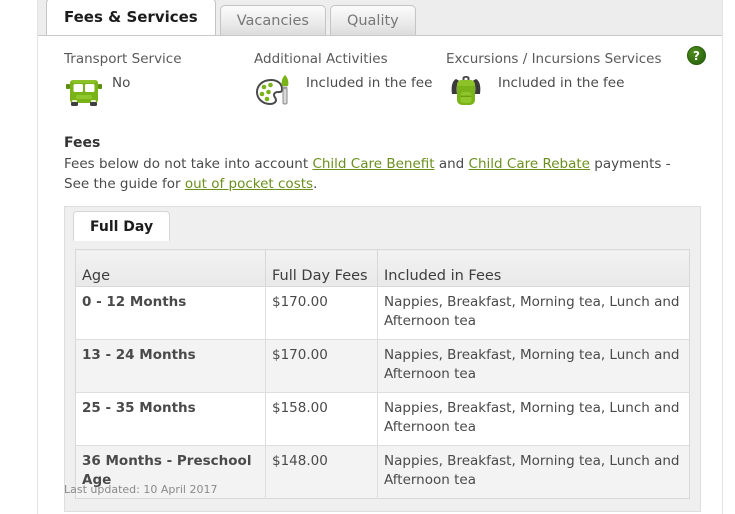 This screenshot has height=514, width=735. What do you see at coordinates (249, 184) in the screenshot?
I see `link-out-of-pocket-costs: out of pocket costs` at bounding box center [249, 184].